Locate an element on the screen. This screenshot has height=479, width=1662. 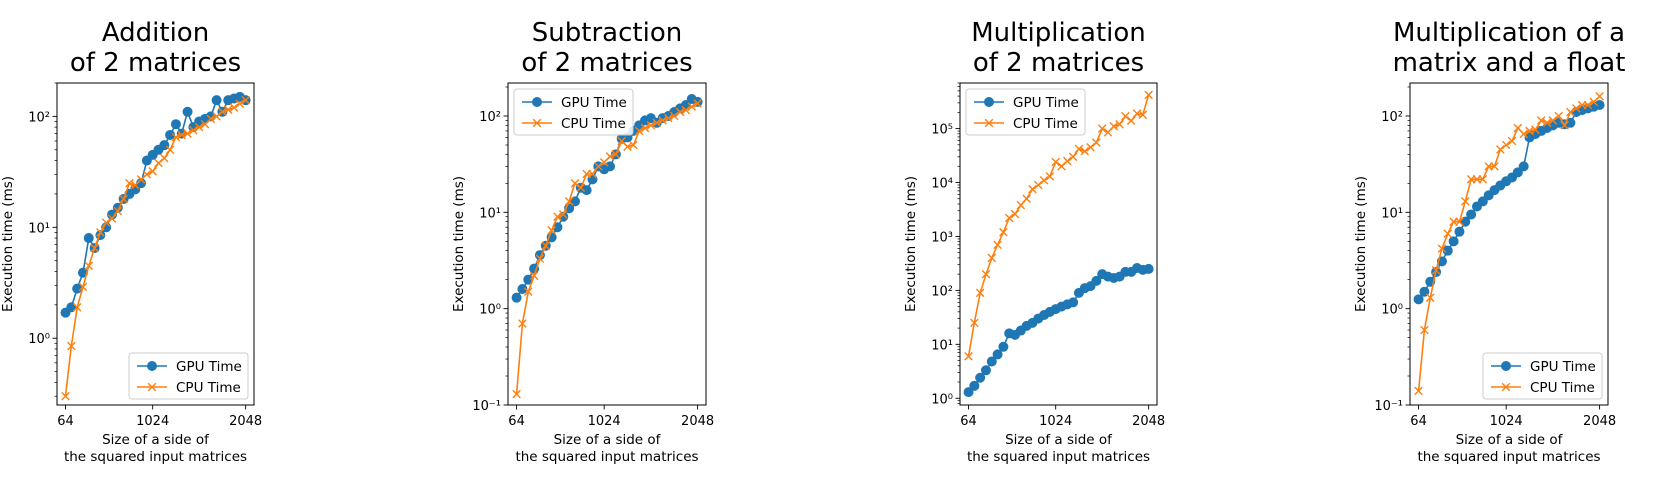
y-tick-label: 10⁻¹ is located at coordinates (1388, 406).